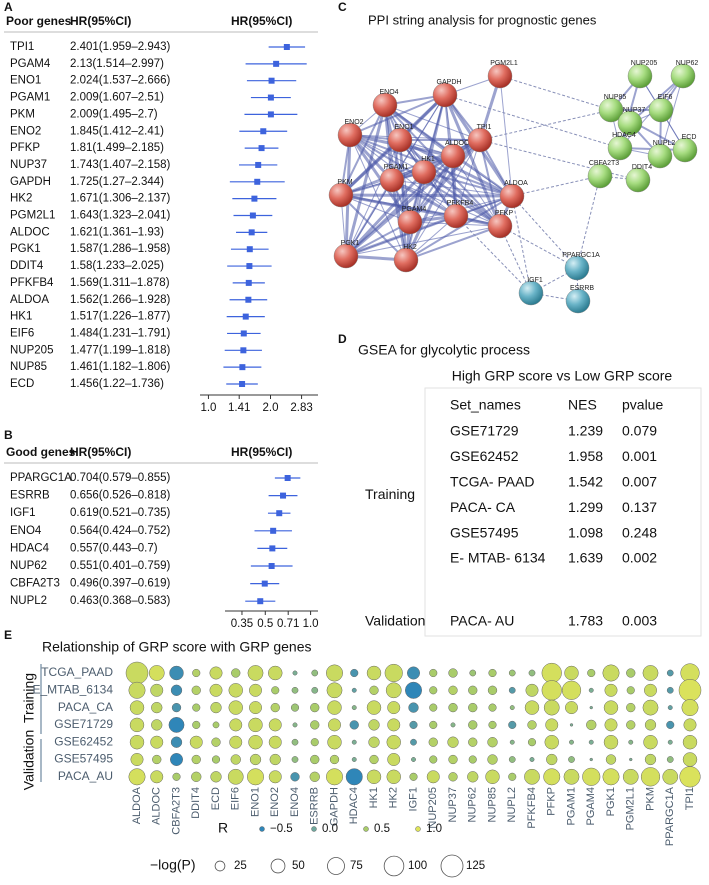 The width and height of the screenshot is (709, 885). What do you see at coordinates (394, 797) in the screenshot?
I see `x-tick-label: HK2` at bounding box center [394, 797].